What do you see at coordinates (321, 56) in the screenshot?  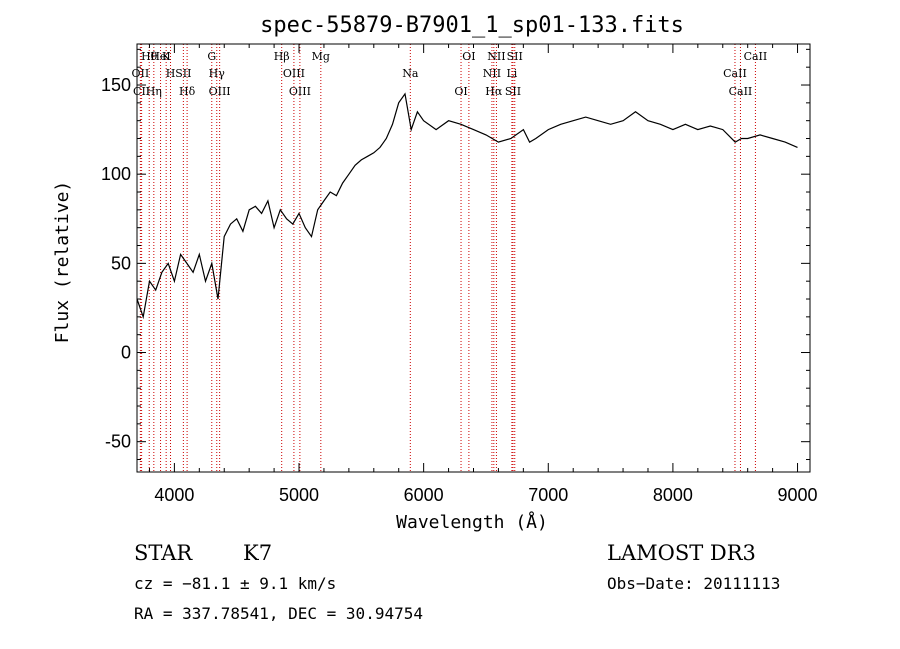 I see `spectral-line-label: Mg` at bounding box center [321, 56].